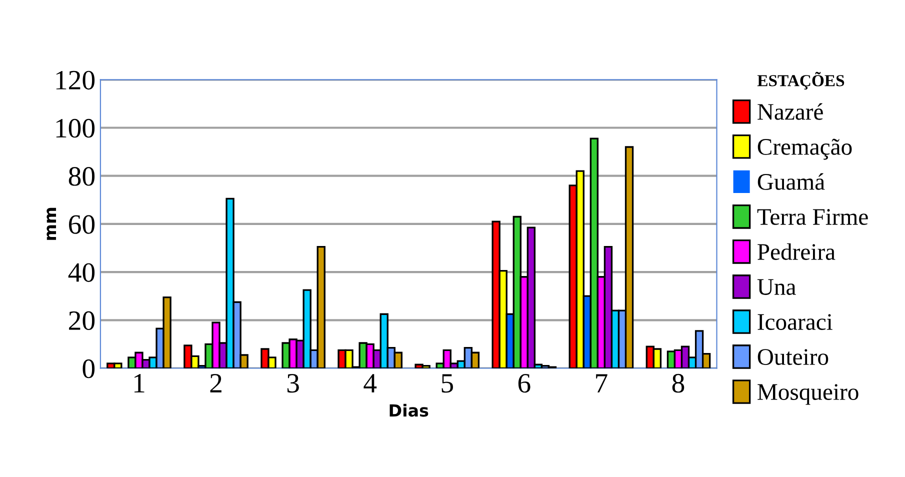 This screenshot has width=905, height=477. I want to click on x-tick-label: 4, so click(370, 383).